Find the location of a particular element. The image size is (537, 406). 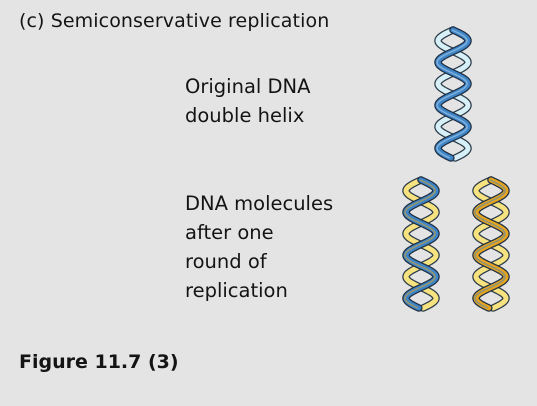

original-dna-label-line-2: double helix is located at coordinates (245, 115).